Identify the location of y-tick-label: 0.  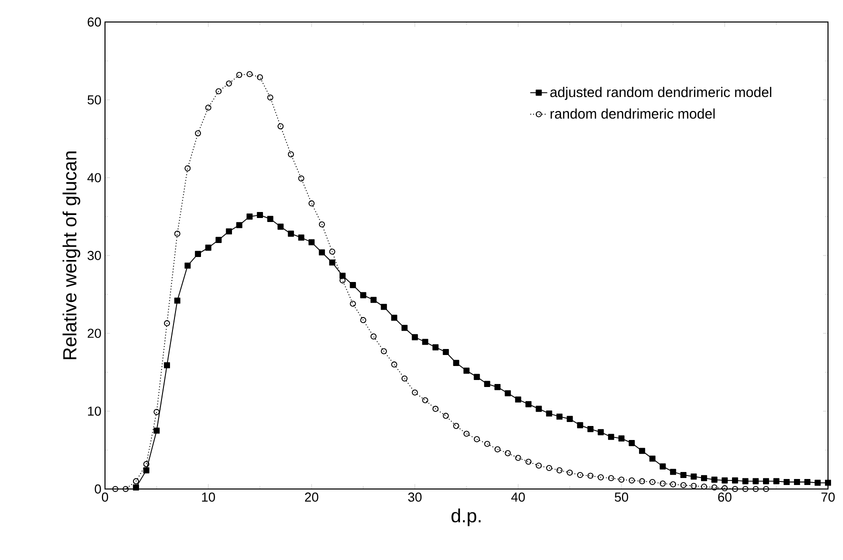
(97, 489).